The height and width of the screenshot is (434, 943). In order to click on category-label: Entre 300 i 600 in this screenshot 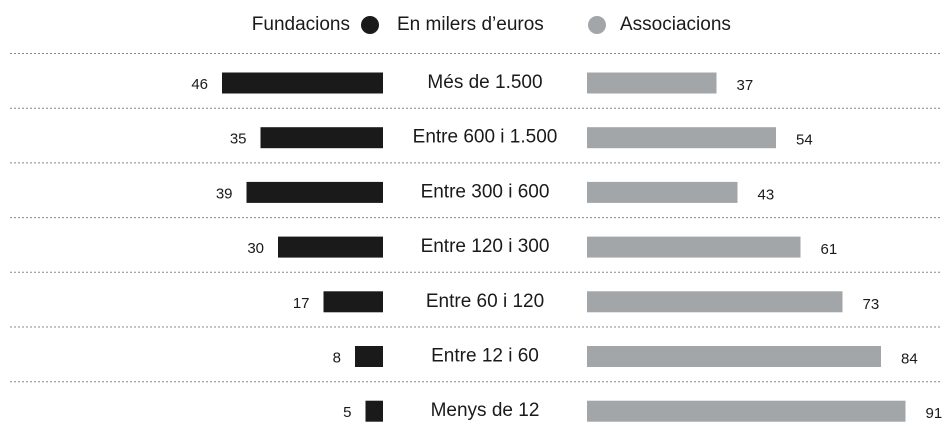, I will do `click(485, 191)`.